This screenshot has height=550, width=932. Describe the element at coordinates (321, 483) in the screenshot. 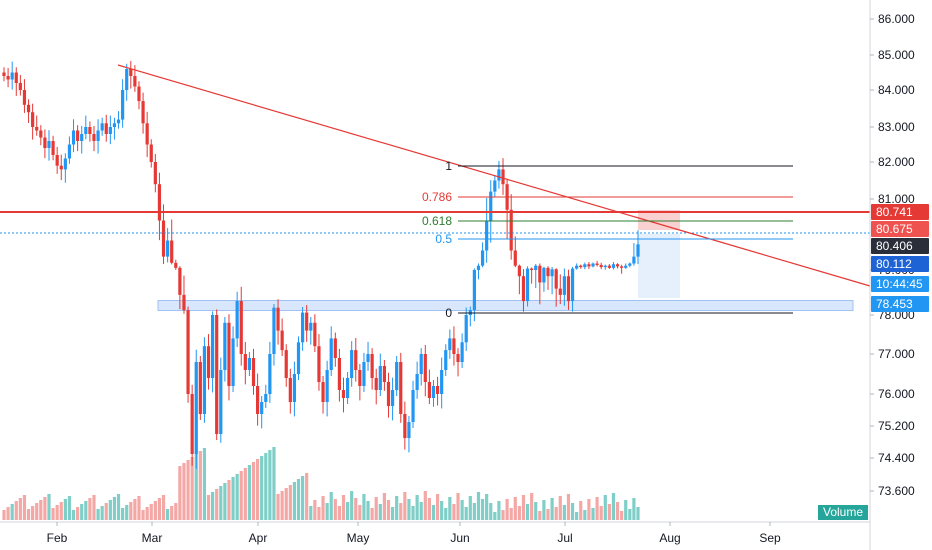

I see `volume-bars` at that location.